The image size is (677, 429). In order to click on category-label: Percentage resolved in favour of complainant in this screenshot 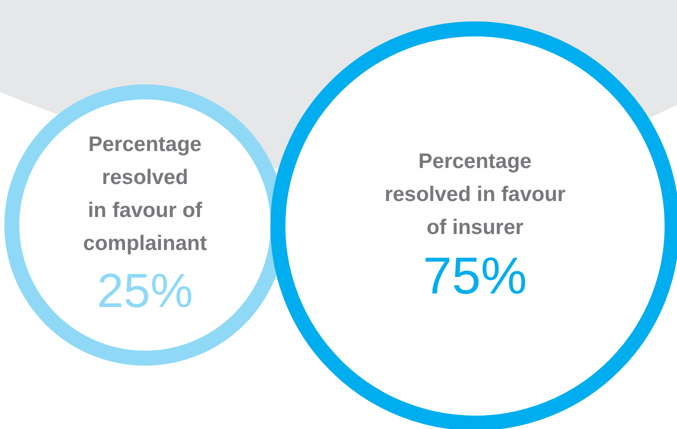, I will do `click(145, 193)`.